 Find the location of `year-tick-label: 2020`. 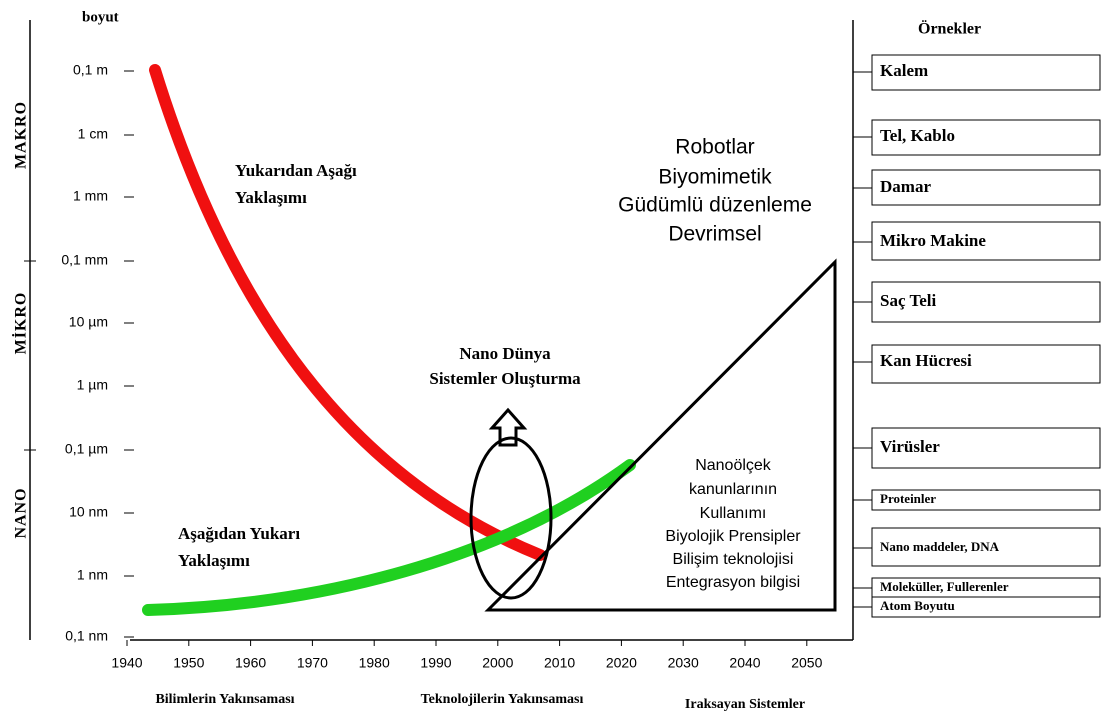

year-tick-label: 2020 is located at coordinates (621, 663).